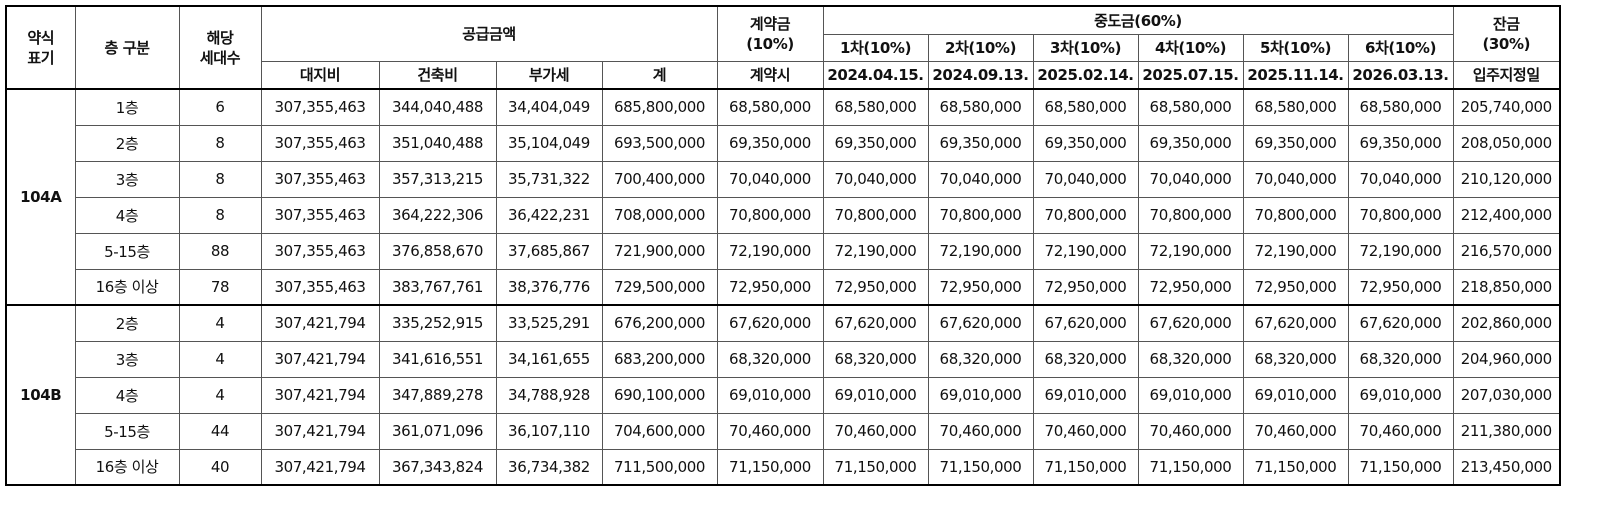 This screenshot has width=1607, height=505. What do you see at coordinates (220, 467) in the screenshot?
I see `units-cell: 40` at bounding box center [220, 467].